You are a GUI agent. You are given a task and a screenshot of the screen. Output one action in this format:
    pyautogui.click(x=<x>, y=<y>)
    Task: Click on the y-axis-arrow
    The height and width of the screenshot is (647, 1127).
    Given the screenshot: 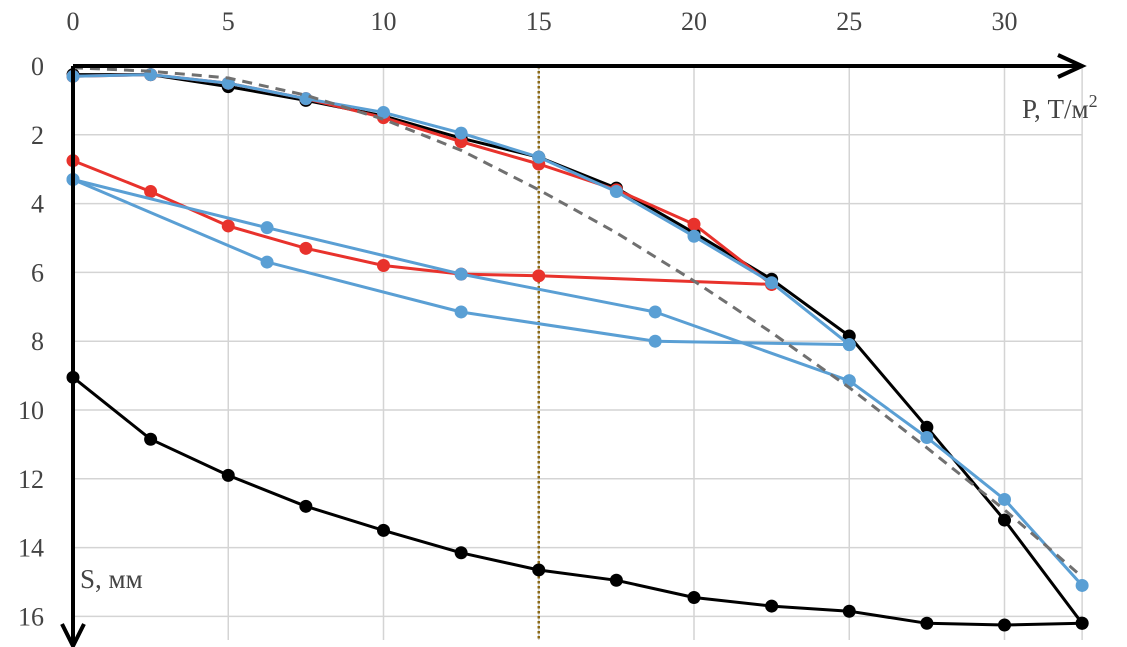 What is the action you would take?
    pyautogui.click(x=73, y=635)
    